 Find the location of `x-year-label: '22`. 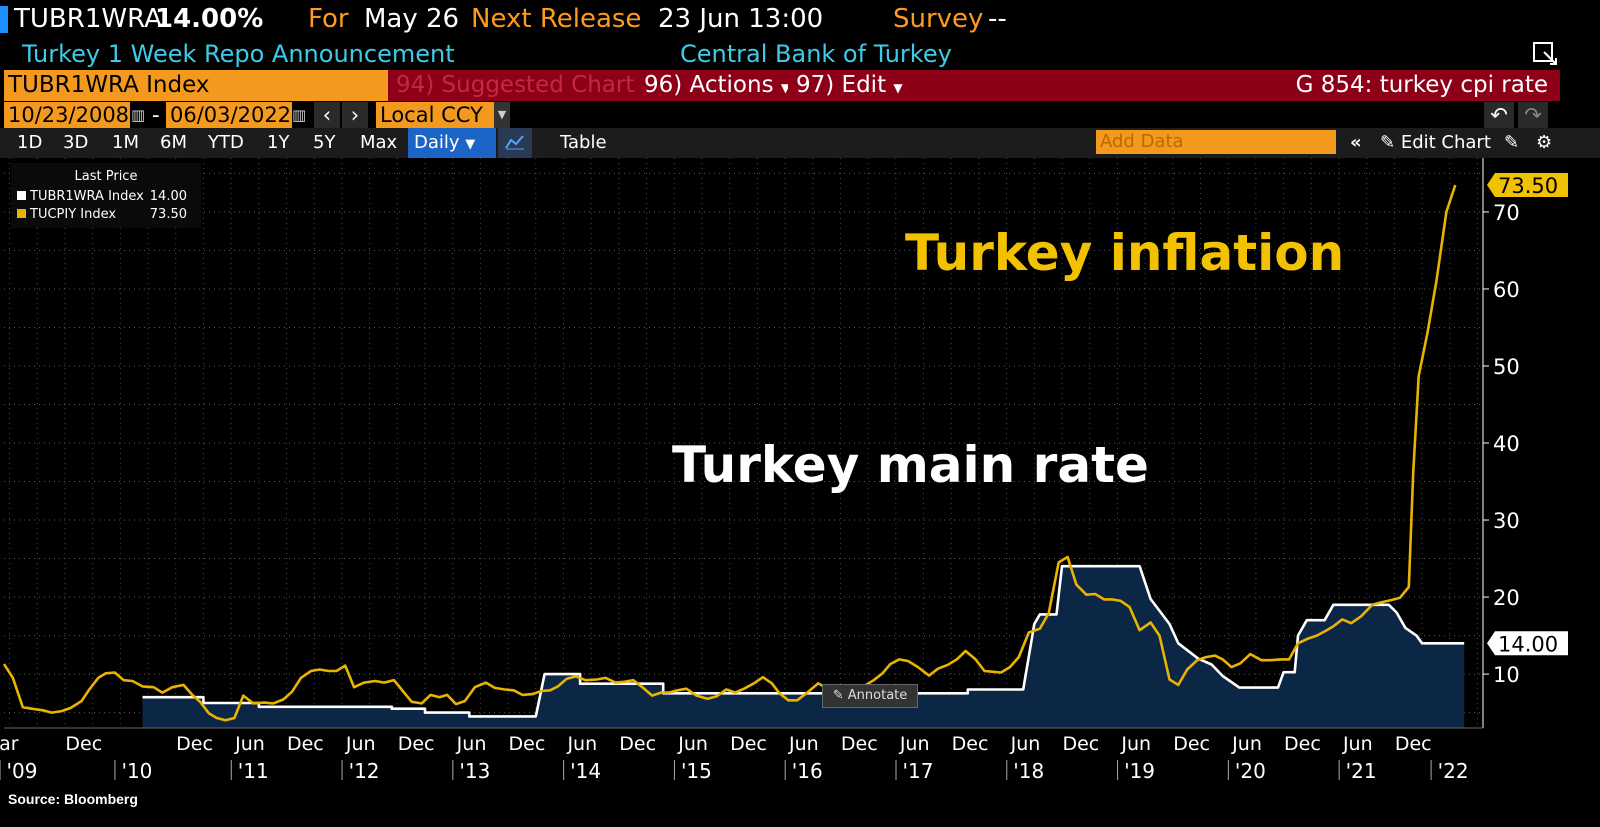

x-year-label: '22 is located at coordinates (1453, 771).